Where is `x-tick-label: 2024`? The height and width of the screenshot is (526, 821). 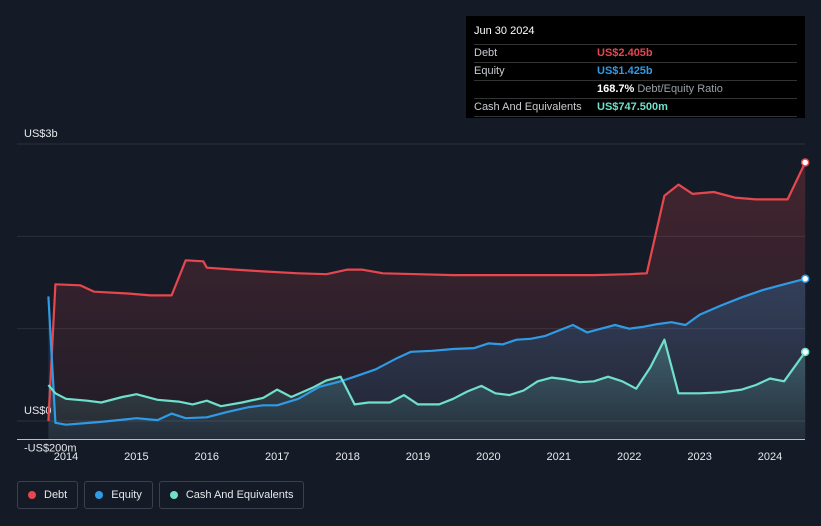
x-tick-label: 2024 is located at coordinates (770, 457).